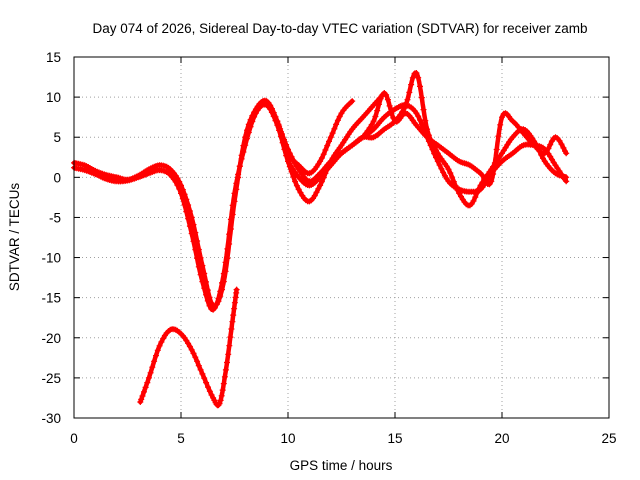  I want to click on y-tick-label: 0, so click(57, 177).